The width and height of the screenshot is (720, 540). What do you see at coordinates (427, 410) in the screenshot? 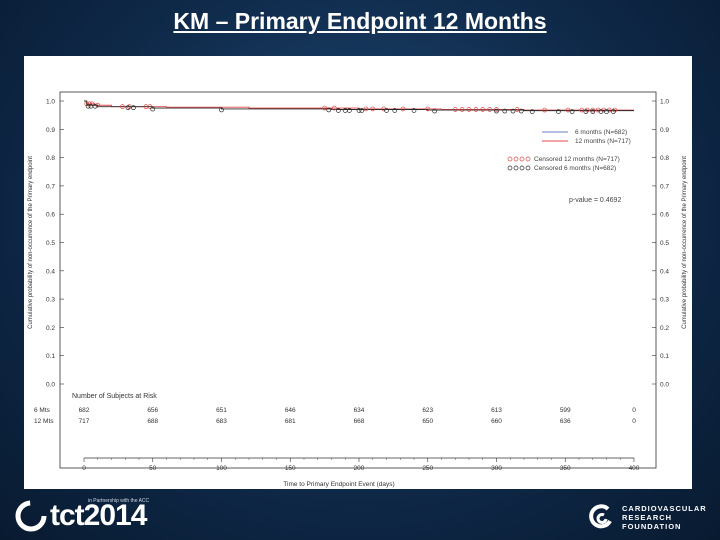
I see `risk-cell: 623` at bounding box center [427, 410].